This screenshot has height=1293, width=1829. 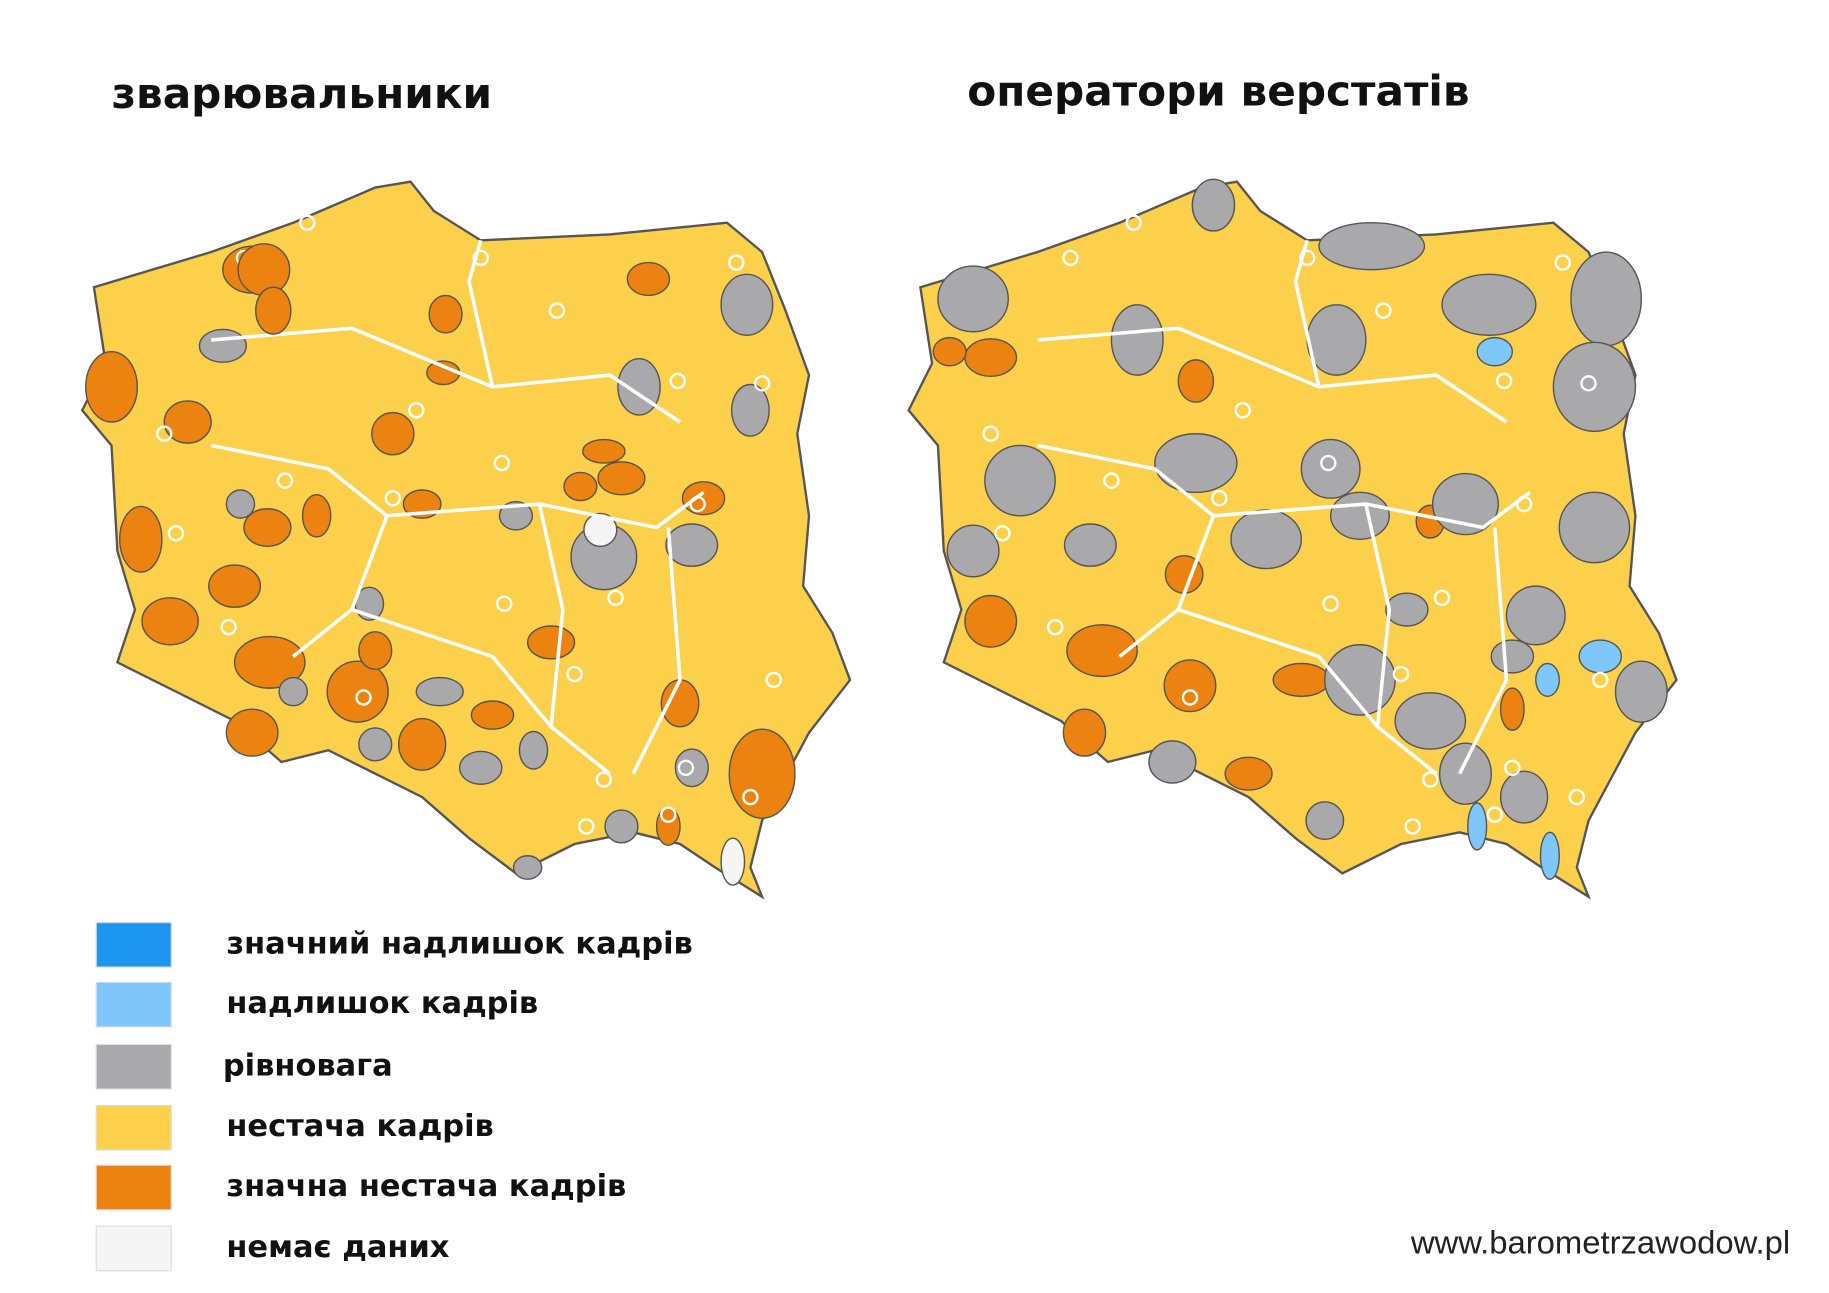 I want to click on legend-label: значна нестача кадрів, so click(x=426, y=1186).